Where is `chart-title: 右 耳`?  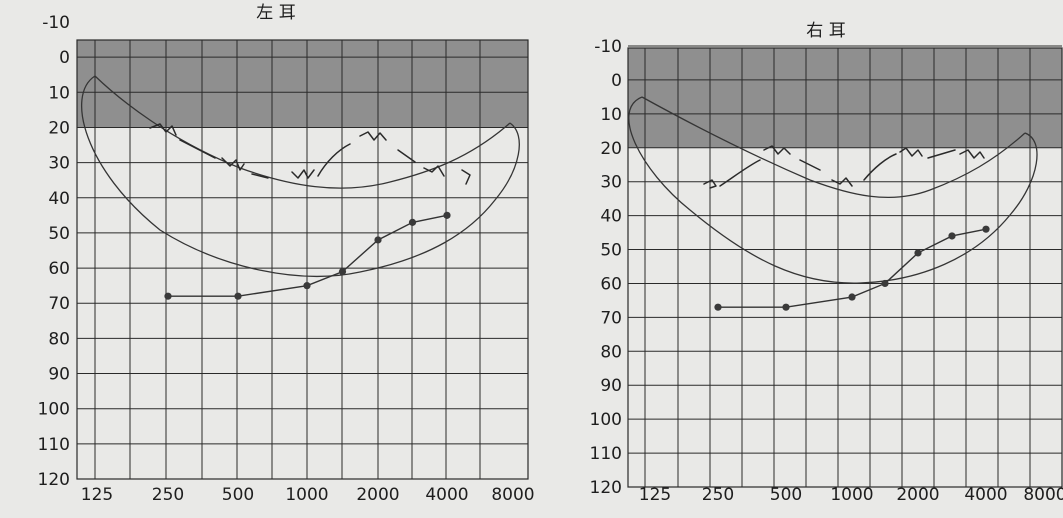 chart-title: 右 耳 is located at coordinates (825, 31).